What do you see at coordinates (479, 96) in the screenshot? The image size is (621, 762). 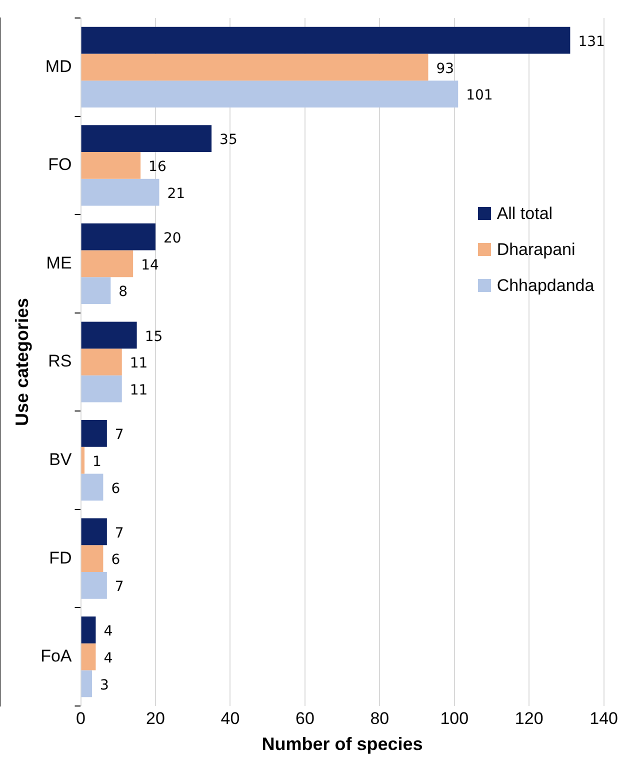 I see `data-label: 101` at bounding box center [479, 96].